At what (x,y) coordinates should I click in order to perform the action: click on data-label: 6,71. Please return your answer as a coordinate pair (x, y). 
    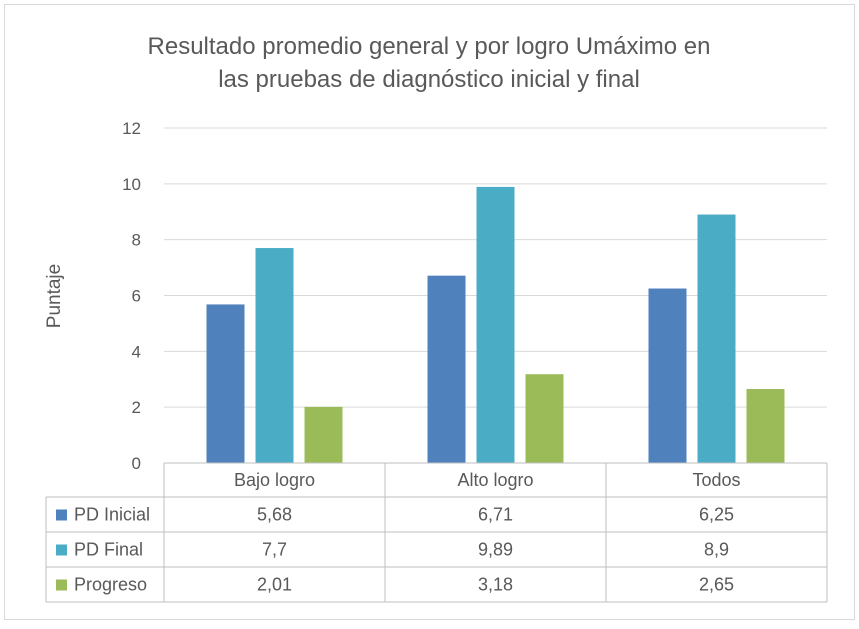
    Looking at the image, I should click on (495, 515).